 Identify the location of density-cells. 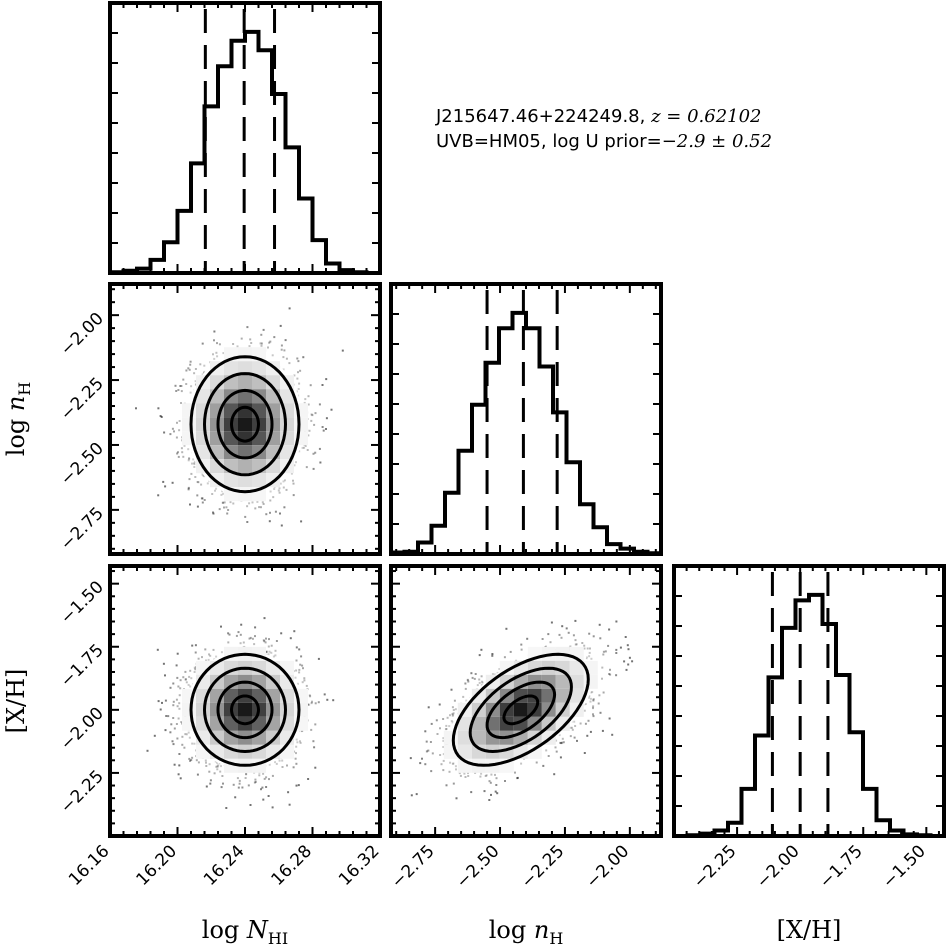
(245, 424).